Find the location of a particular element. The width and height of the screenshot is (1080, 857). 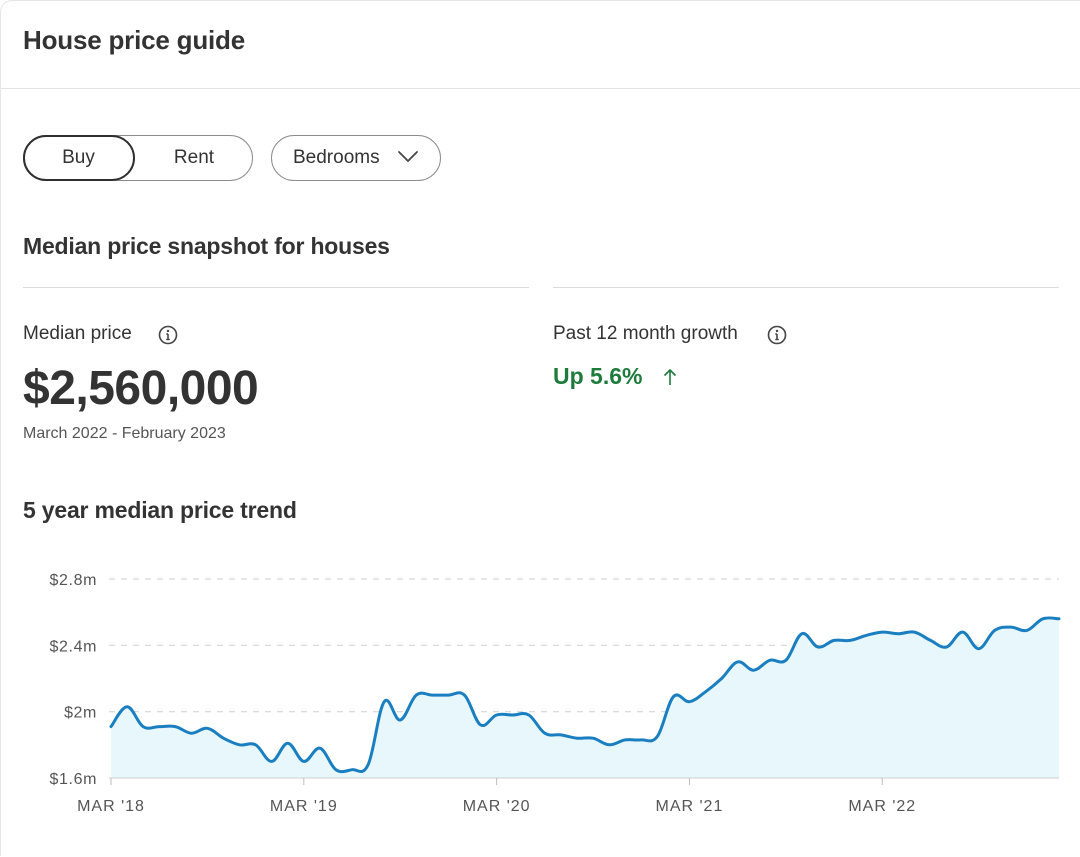

chevron-down-icon is located at coordinates (408, 156).